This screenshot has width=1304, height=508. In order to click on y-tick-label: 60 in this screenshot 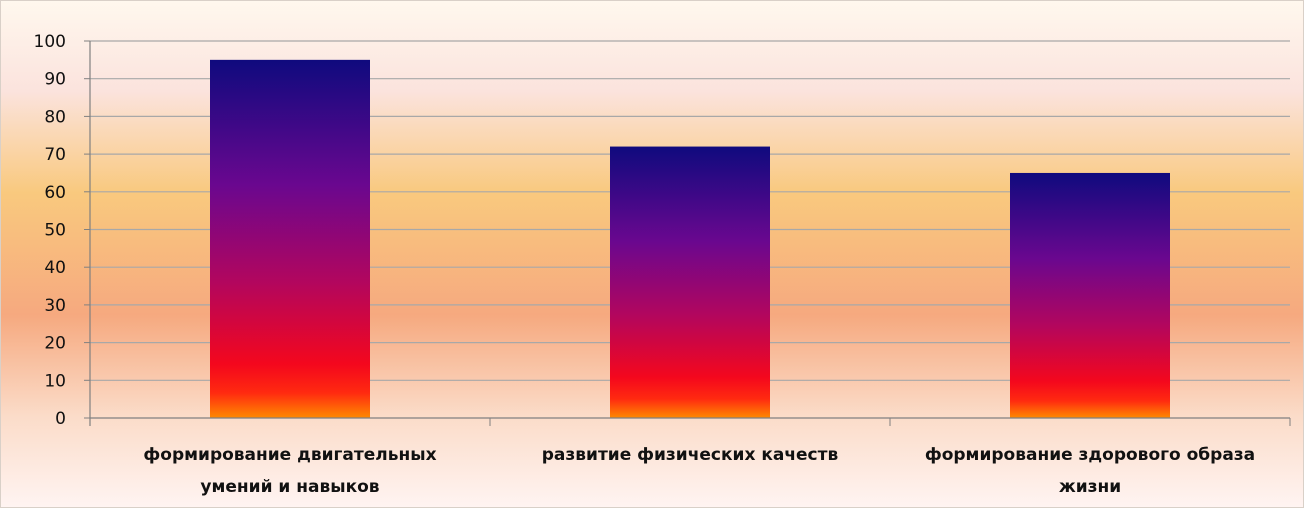, I will do `click(55, 193)`.